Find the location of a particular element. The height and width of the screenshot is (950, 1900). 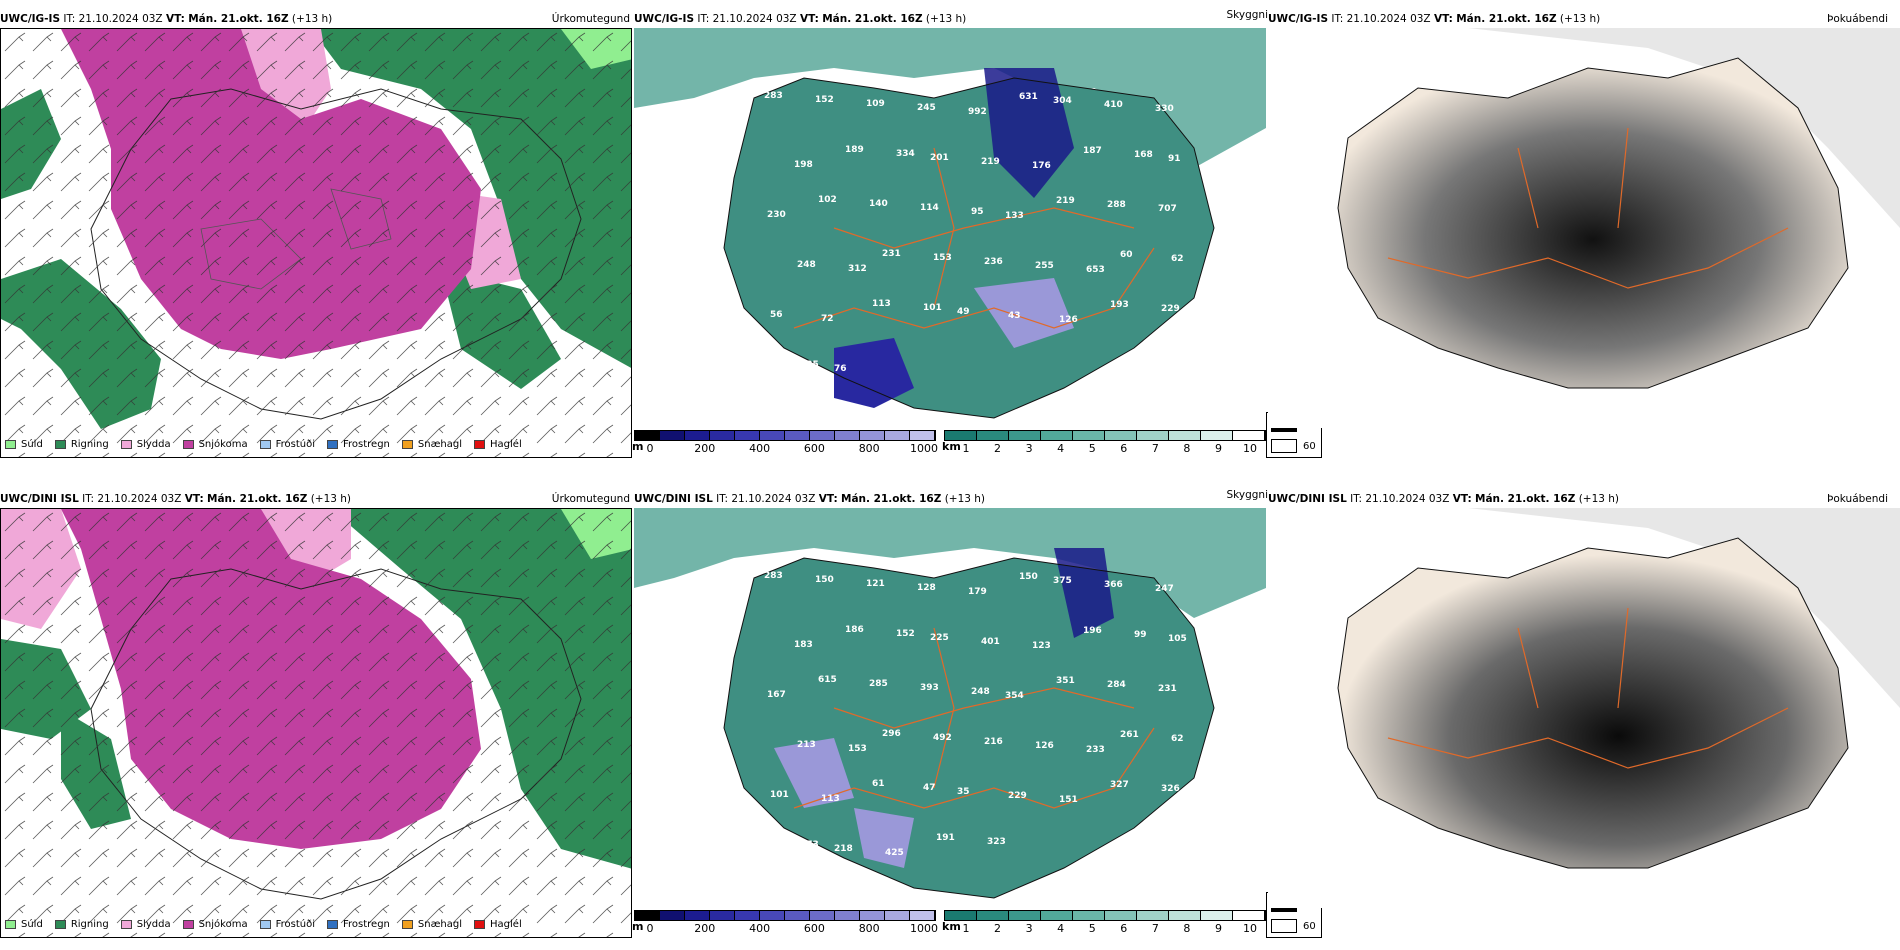

visibility-value-label: 91 is located at coordinates (1174, 159).